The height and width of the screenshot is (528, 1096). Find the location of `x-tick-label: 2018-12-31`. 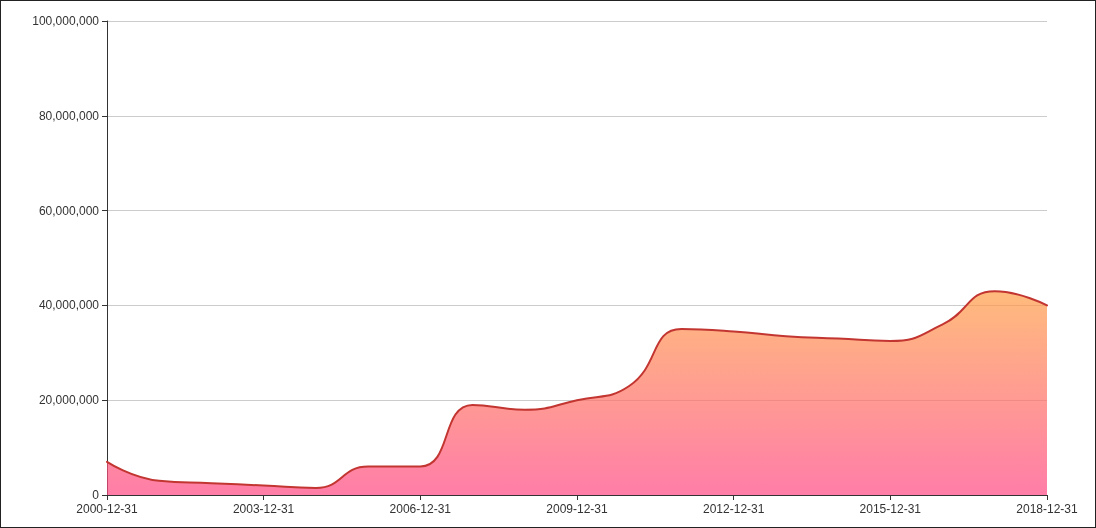

x-tick-label: 2018-12-31 is located at coordinates (1047, 509).